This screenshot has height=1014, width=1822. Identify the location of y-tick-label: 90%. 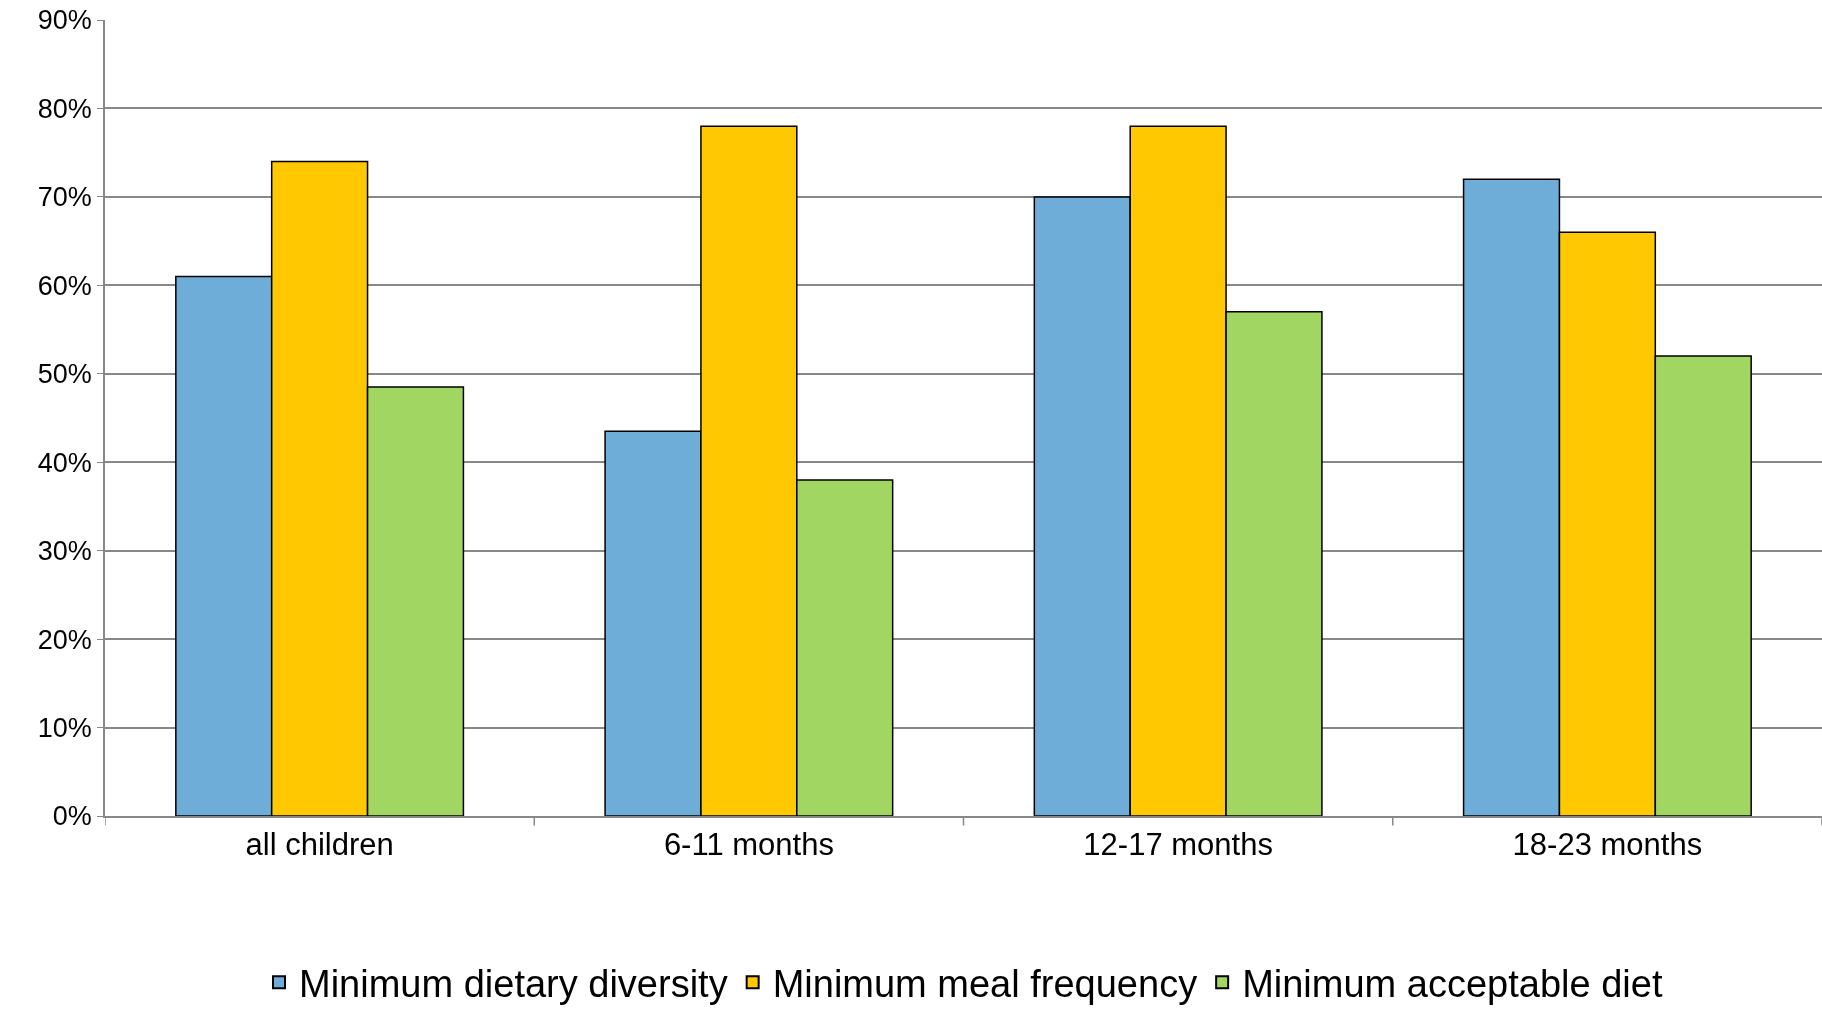
(64, 20).